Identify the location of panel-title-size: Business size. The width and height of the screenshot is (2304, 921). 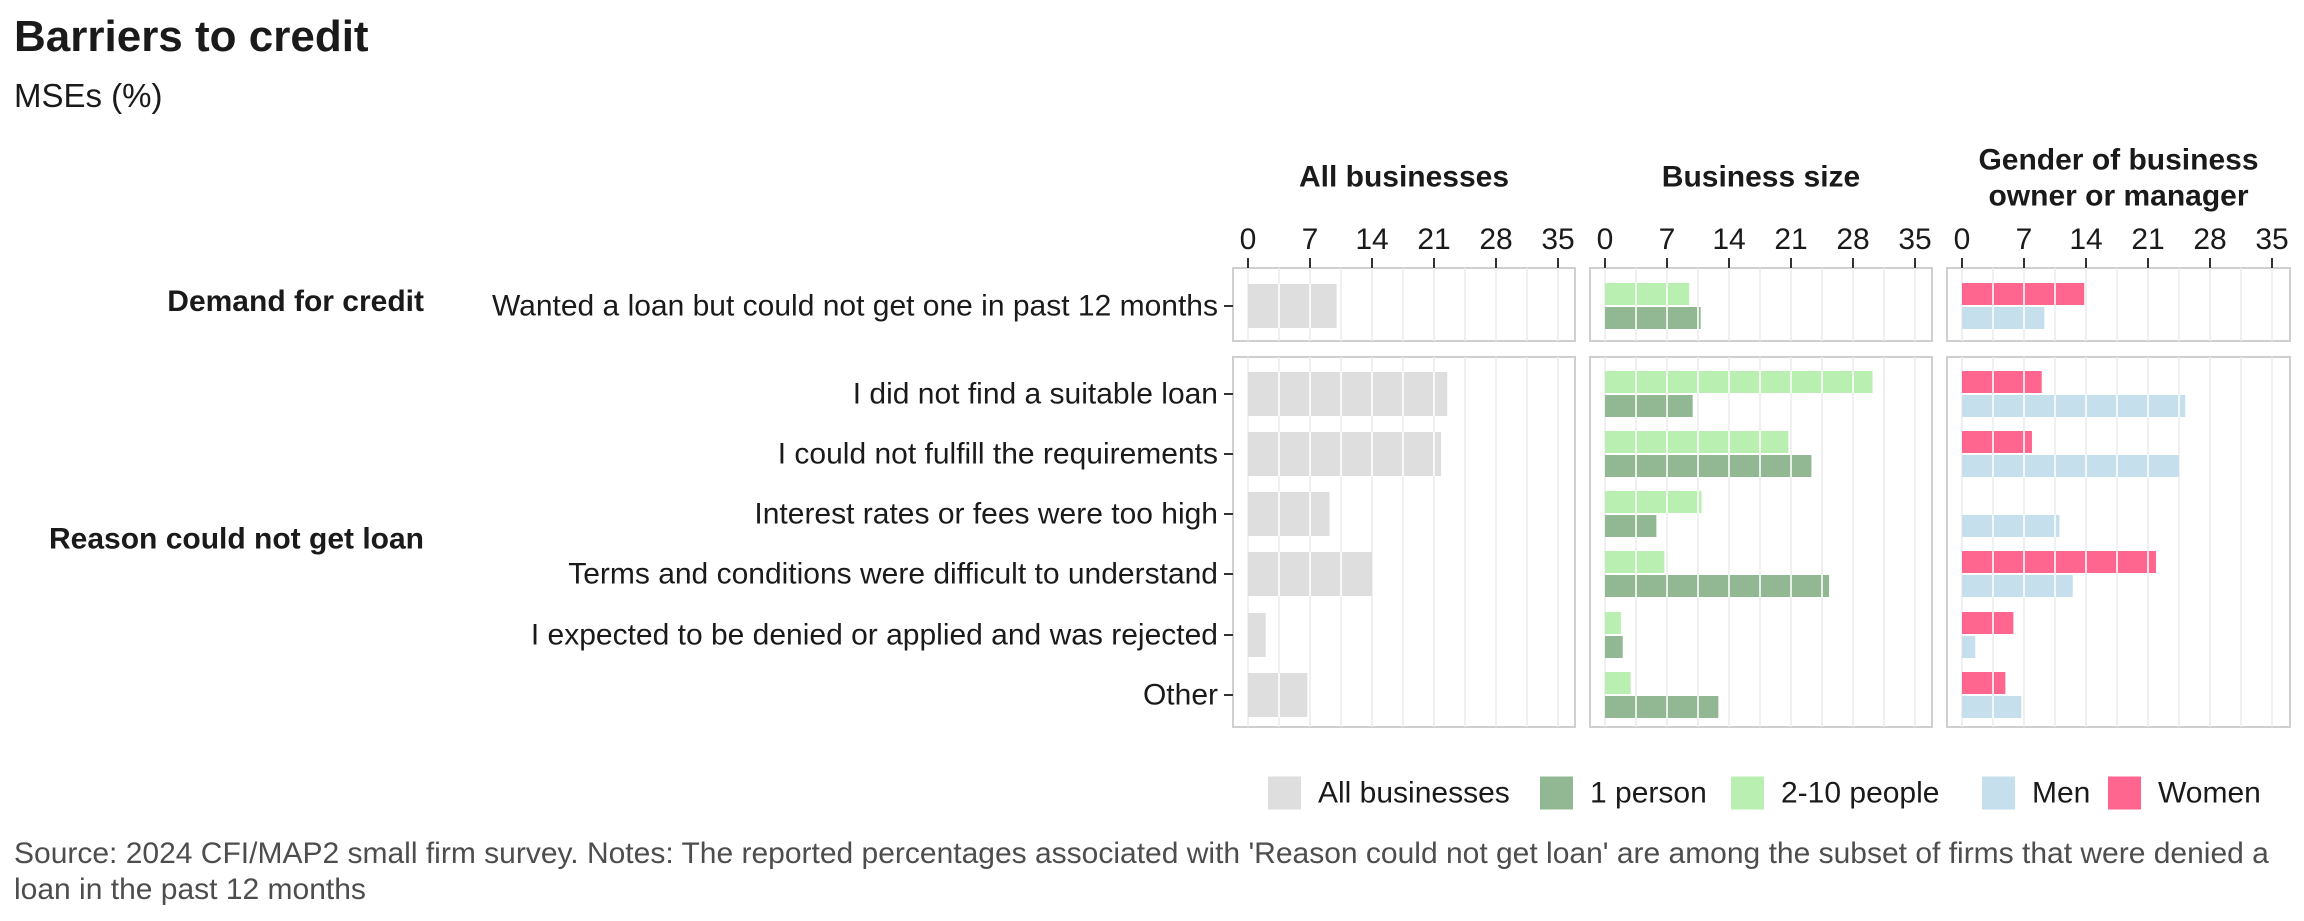
(1761, 177).